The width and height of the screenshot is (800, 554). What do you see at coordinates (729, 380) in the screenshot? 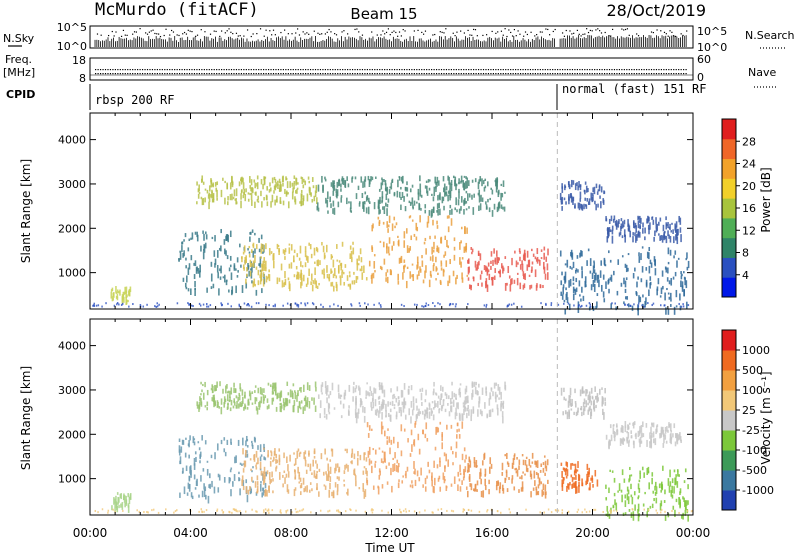
I see `colorbar-segment` at bounding box center [729, 380].